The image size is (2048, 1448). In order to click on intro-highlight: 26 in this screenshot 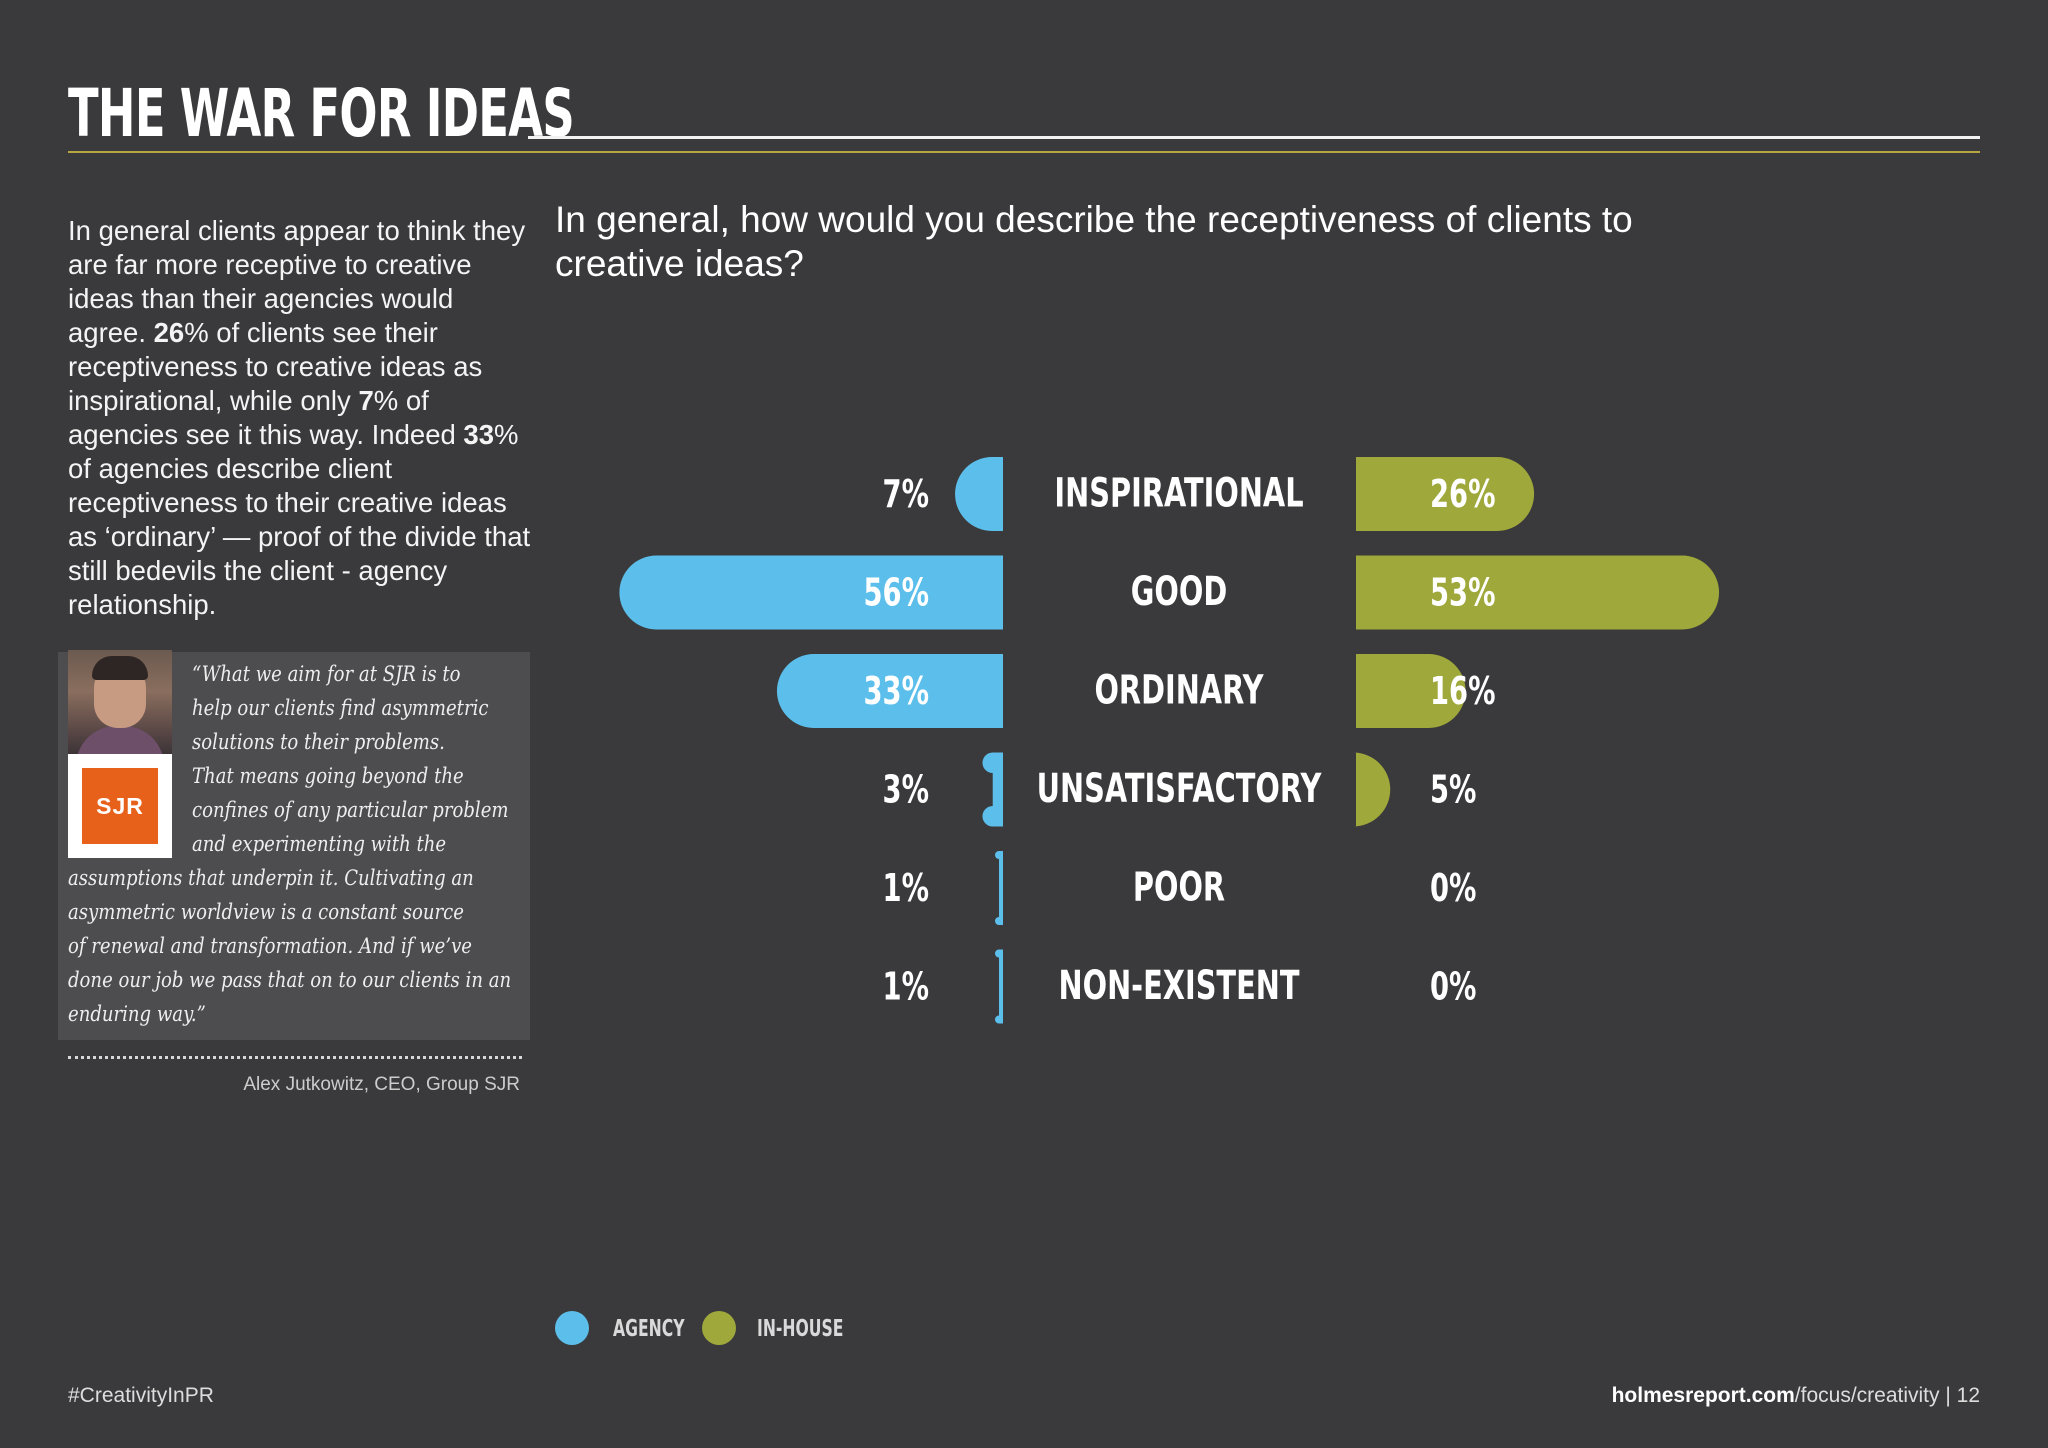, I will do `click(169, 332)`.